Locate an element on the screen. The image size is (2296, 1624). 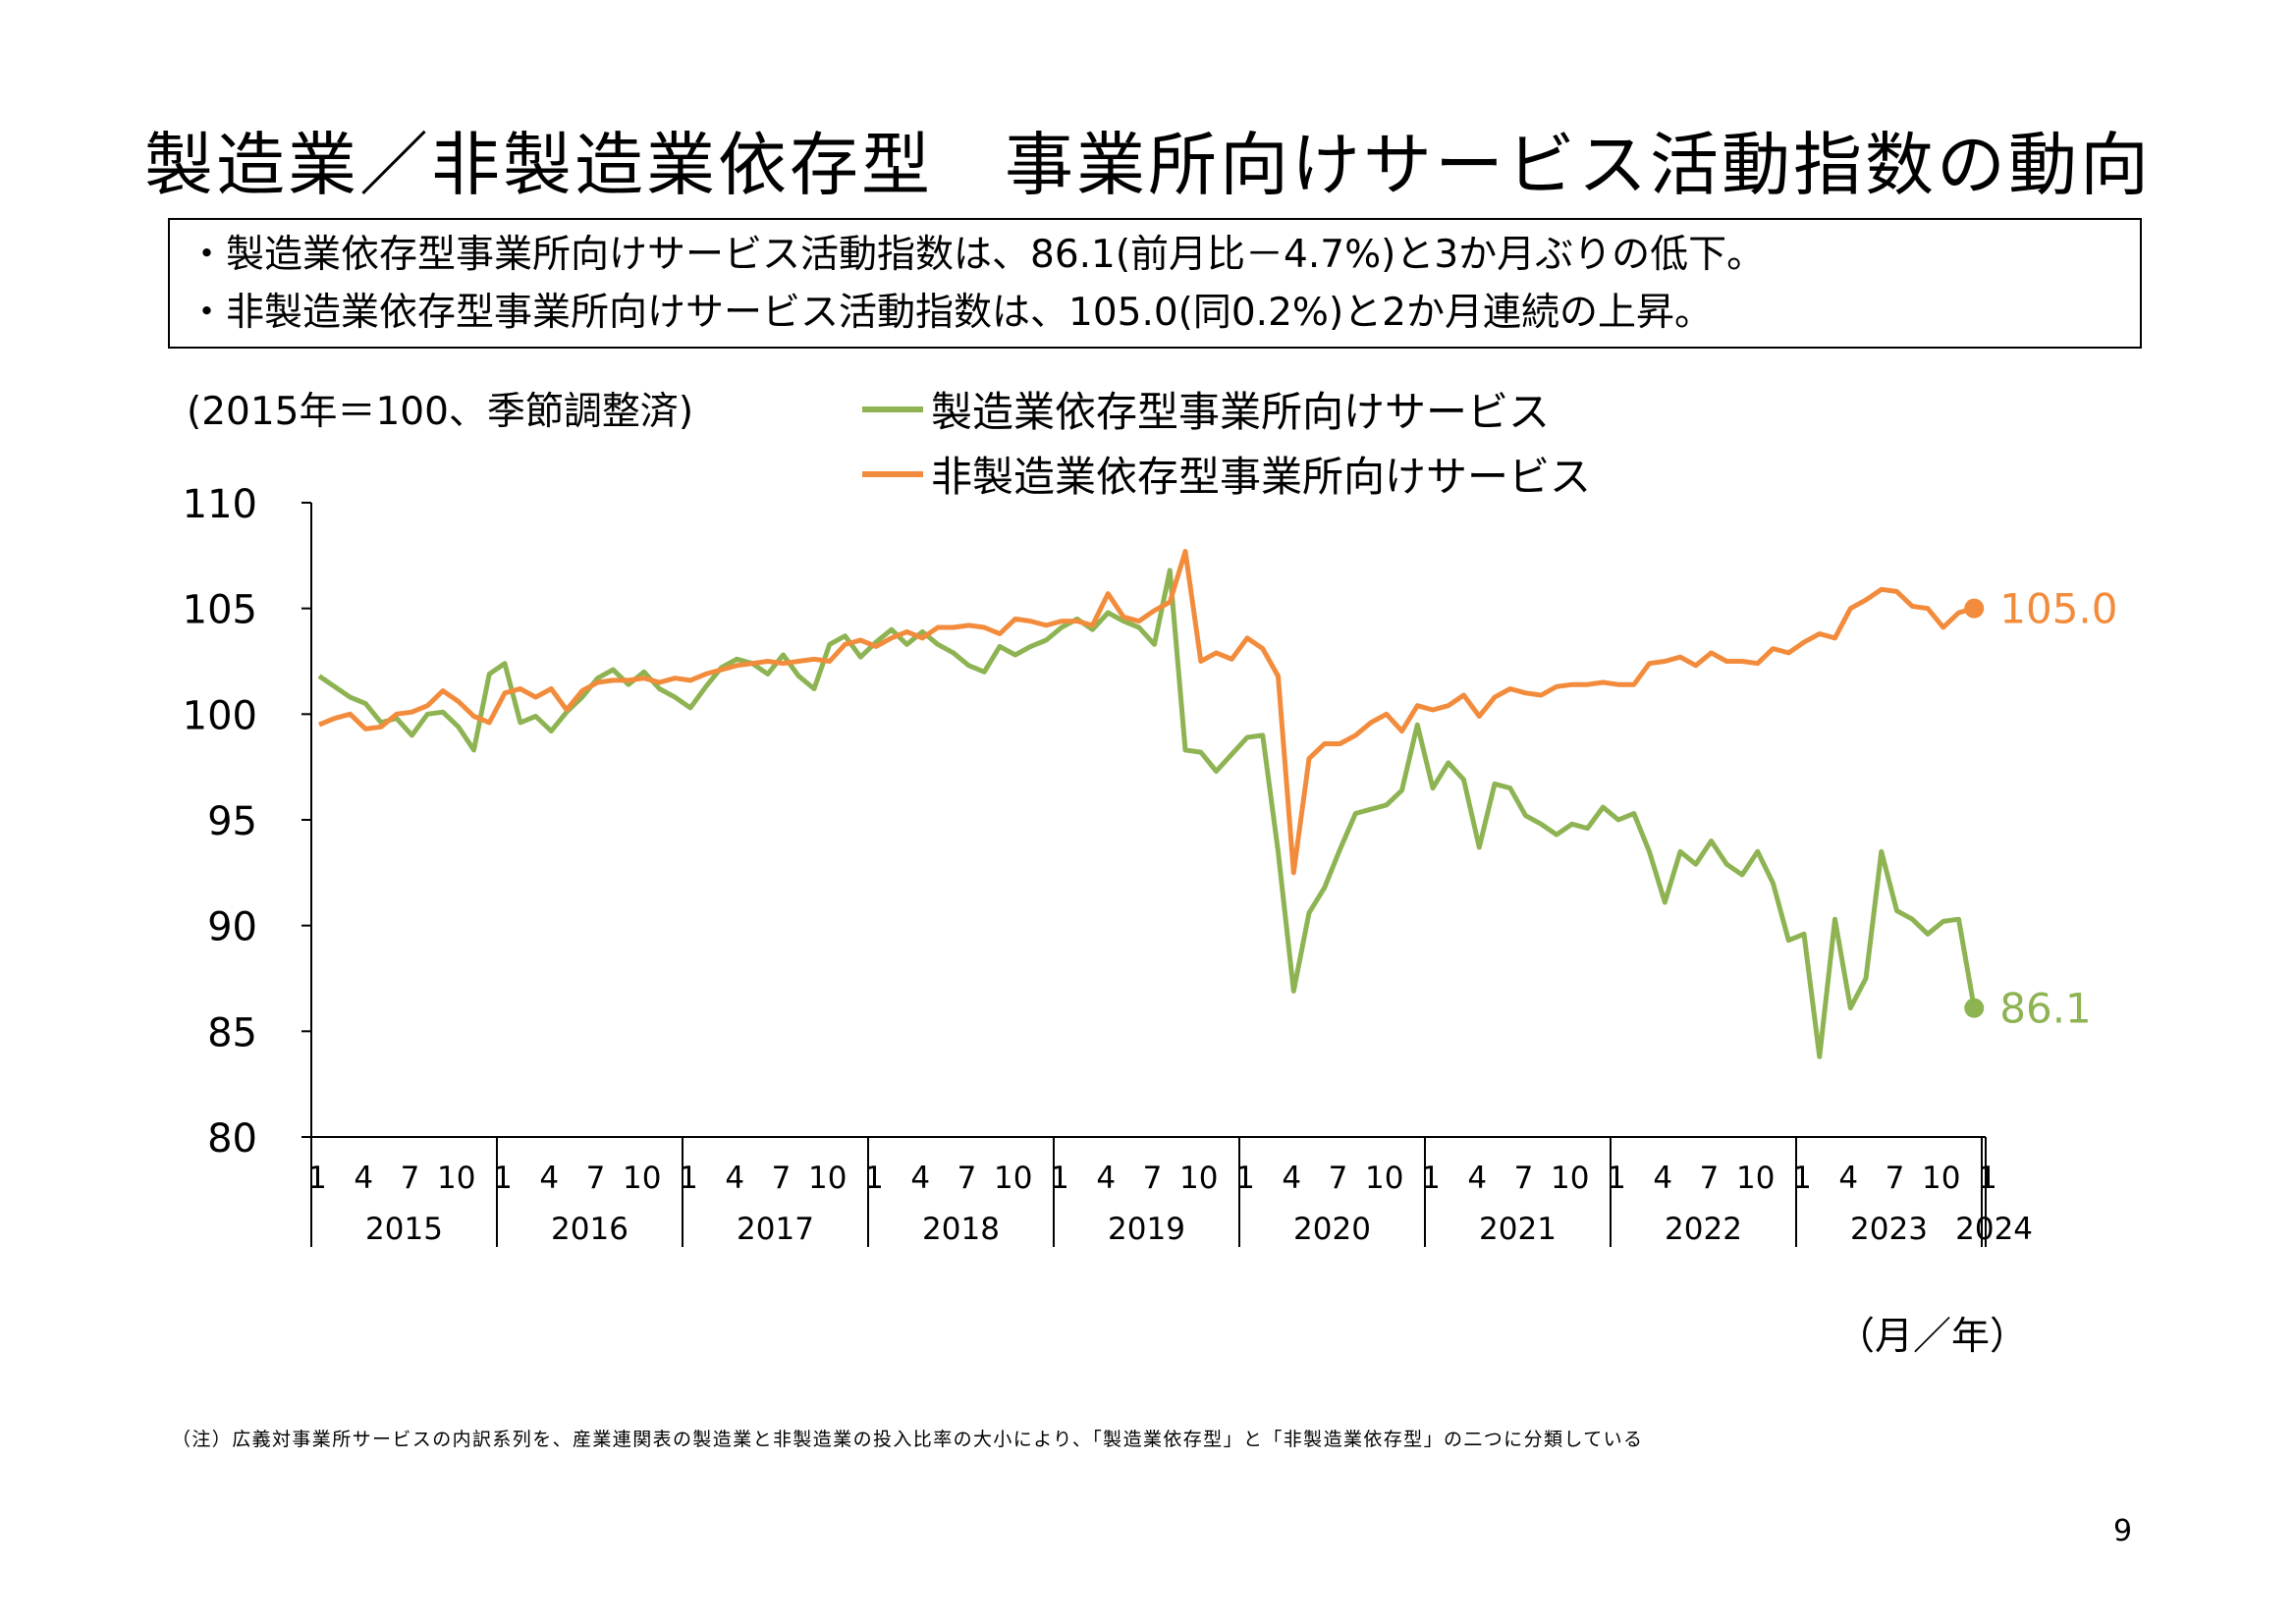
legend-swatch-manufacturing is located at coordinates (892, 409).